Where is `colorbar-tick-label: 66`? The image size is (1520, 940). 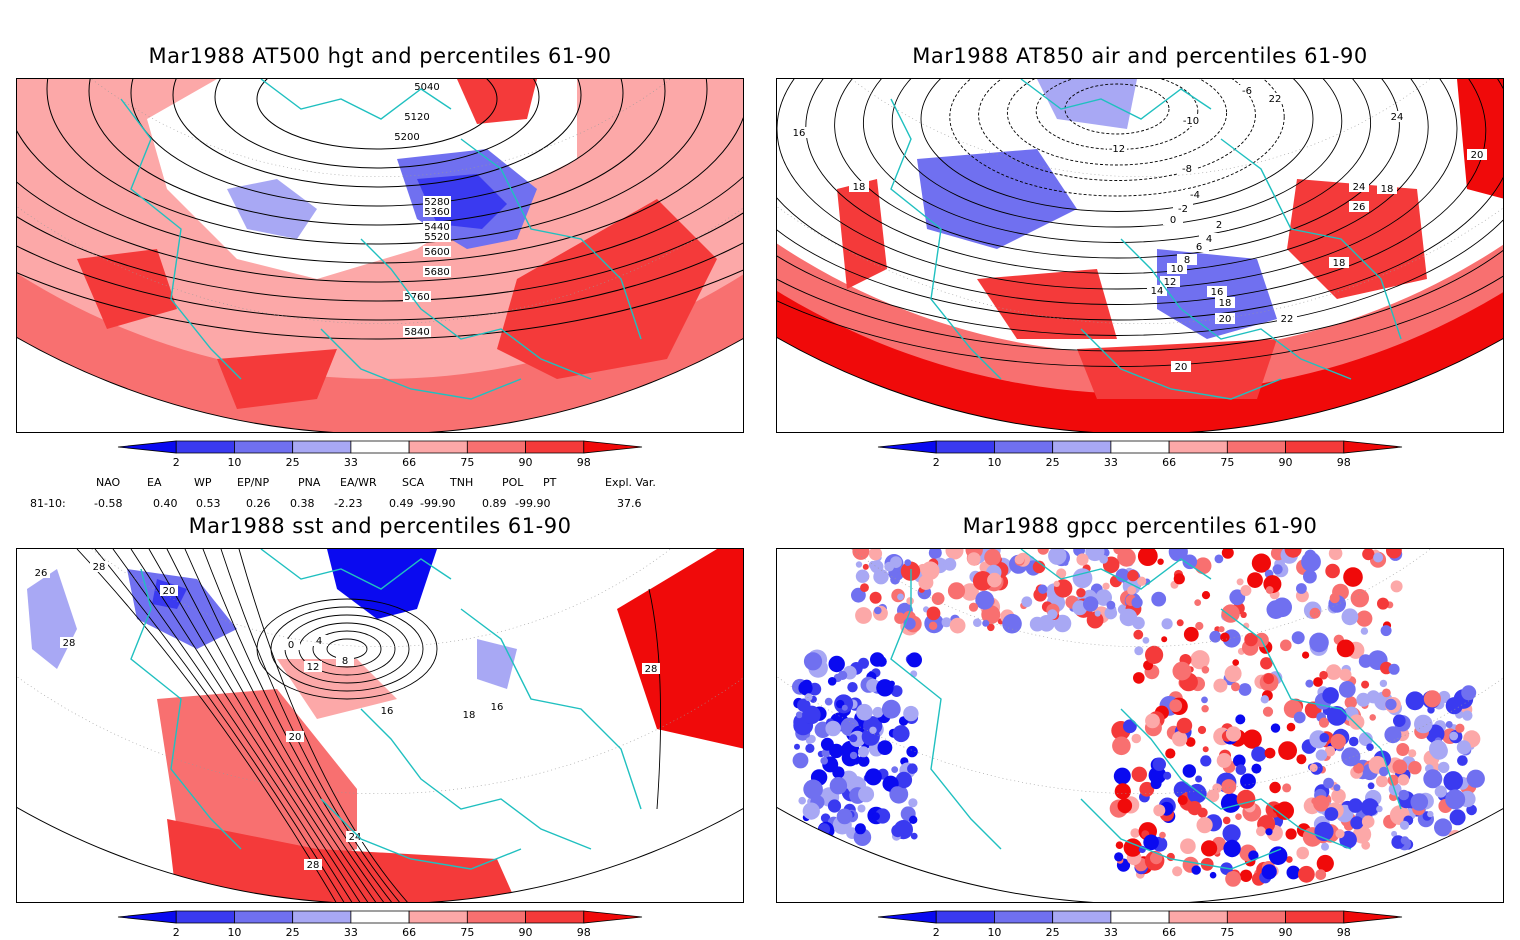 colorbar-tick-label: 66 is located at coordinates (1169, 462).